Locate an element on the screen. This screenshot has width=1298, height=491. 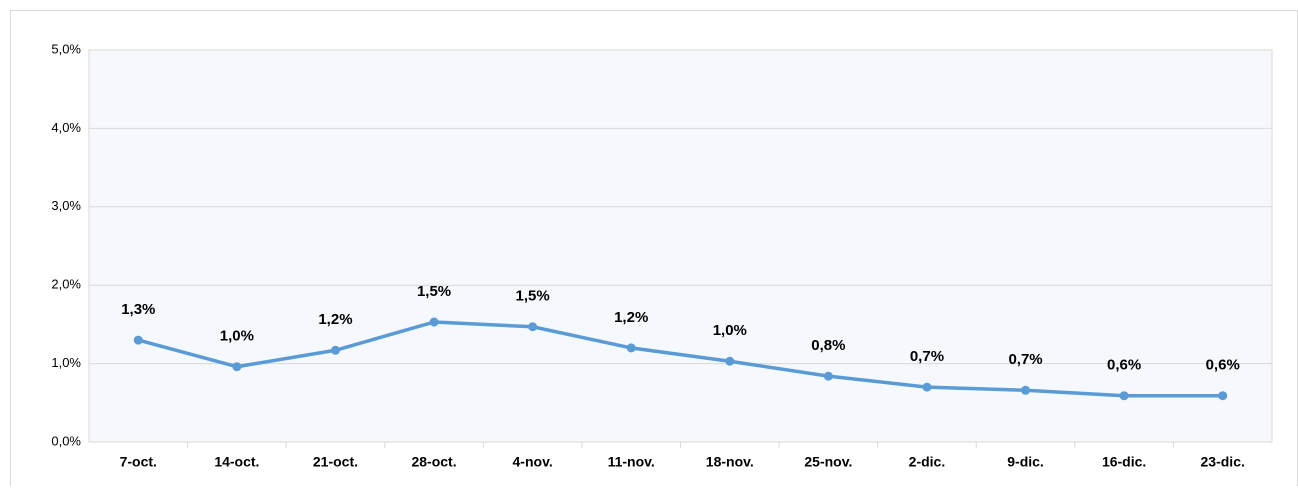
x-tick-label: 2-dic. is located at coordinates (927, 462).